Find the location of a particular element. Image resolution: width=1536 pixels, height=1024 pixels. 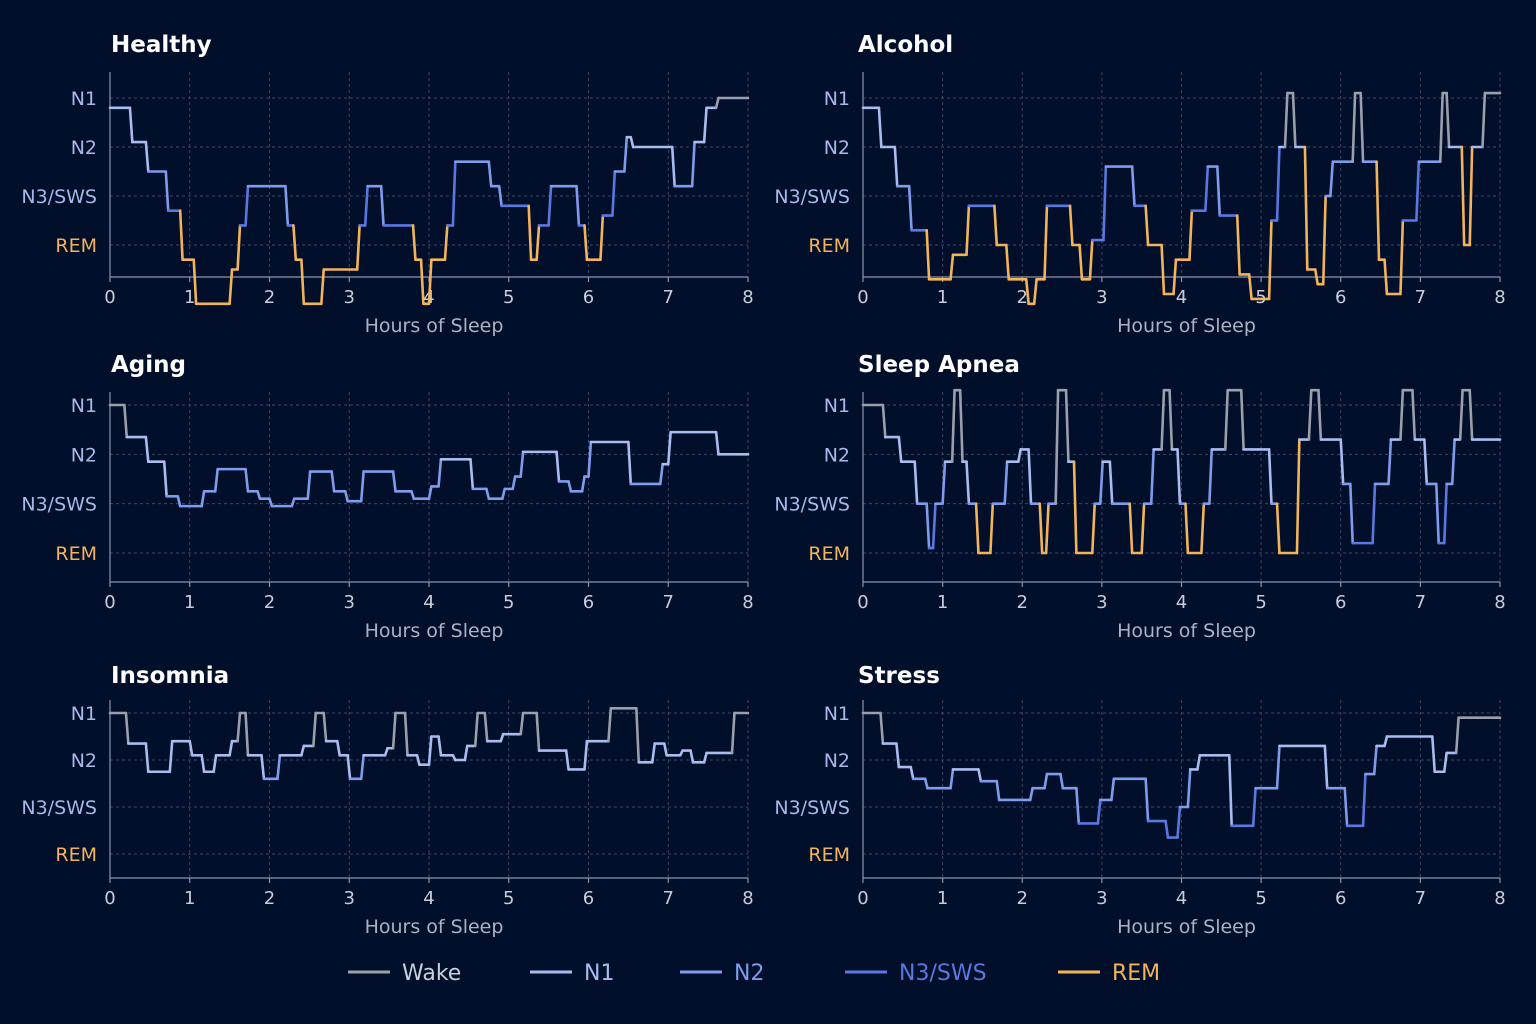

y-tick-label: REM is located at coordinates (76, 246).